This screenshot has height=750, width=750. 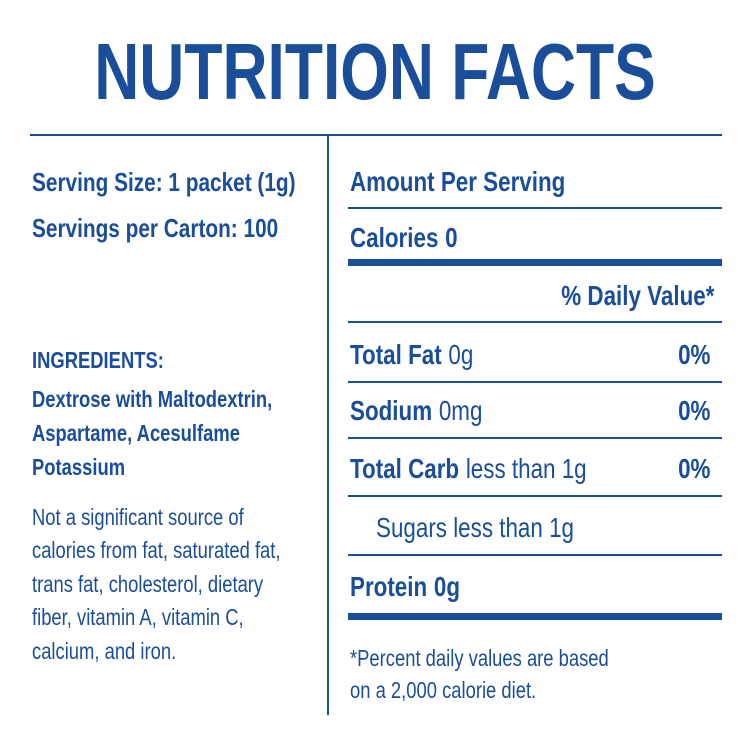 I want to click on title: NUTRITION FACTS, so click(x=375, y=72).